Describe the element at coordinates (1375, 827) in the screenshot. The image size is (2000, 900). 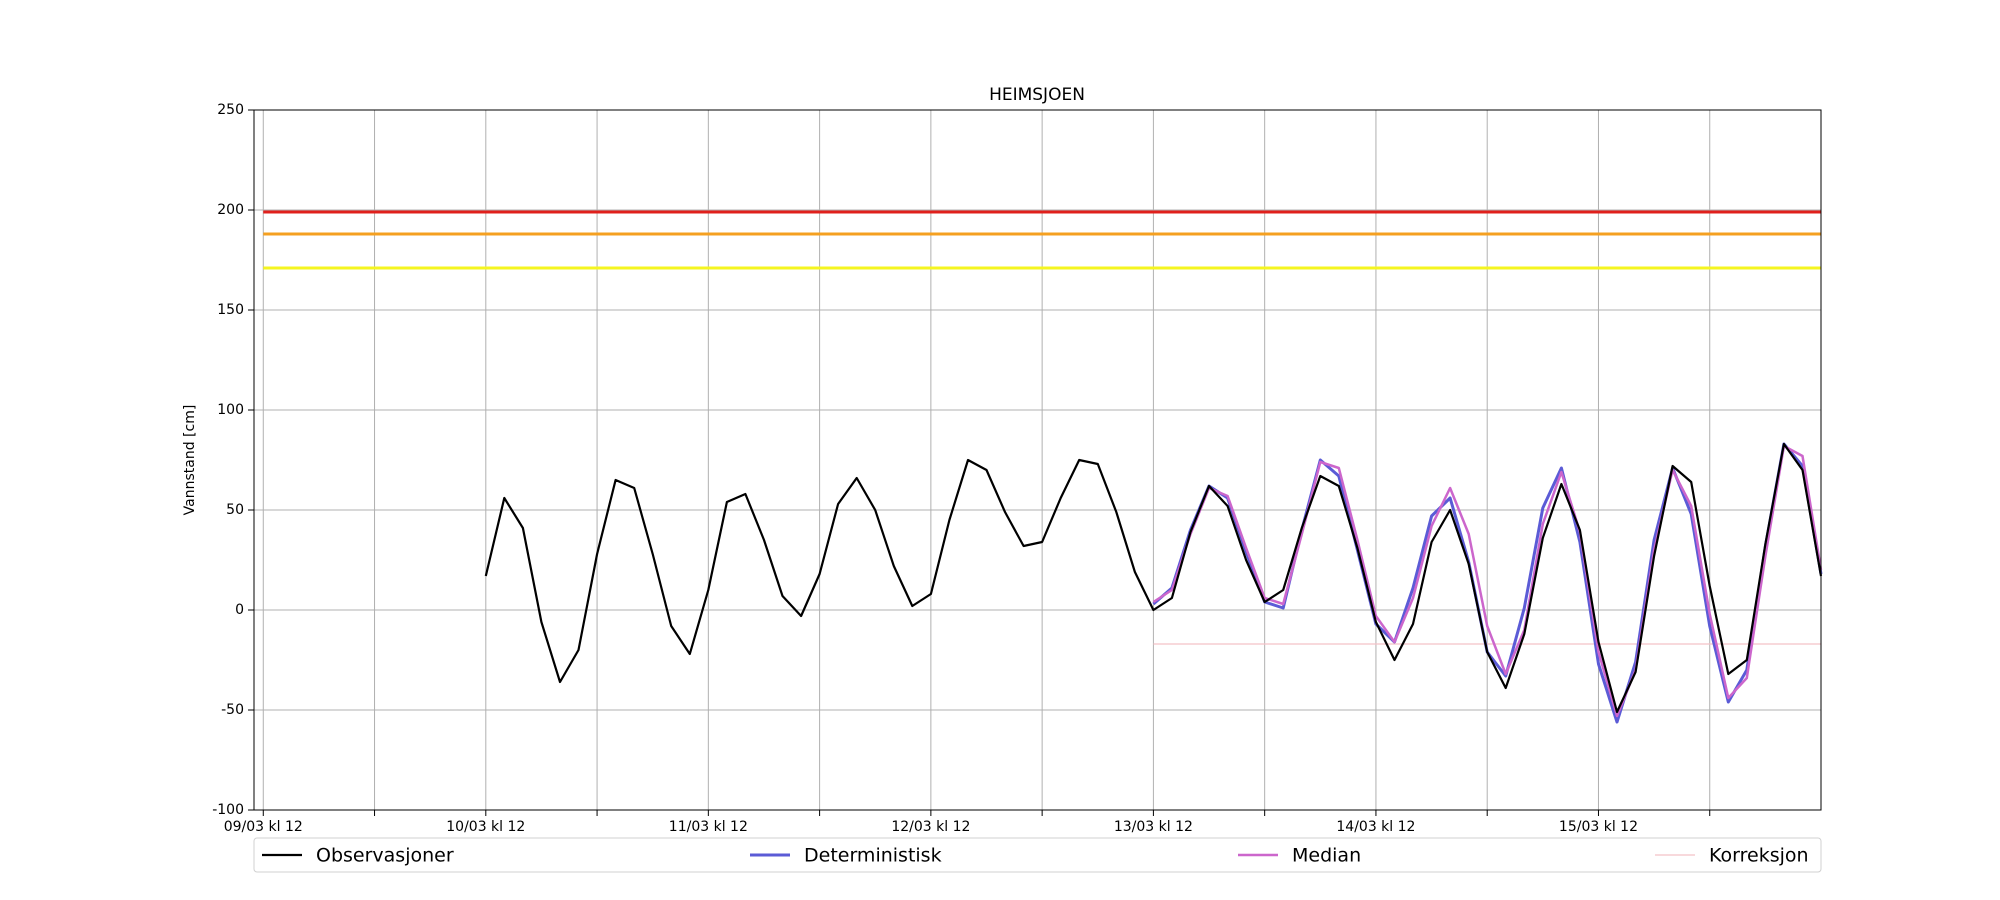
I see `x-tick-label: 14/03 kl 12` at that location.